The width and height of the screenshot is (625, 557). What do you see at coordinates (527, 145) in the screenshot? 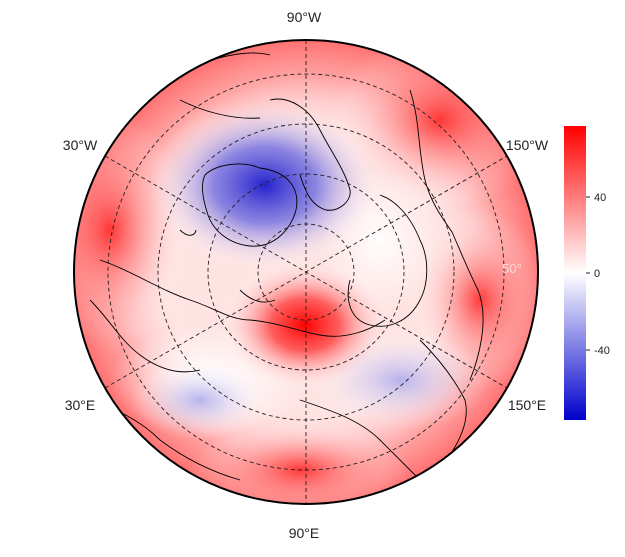
I see `lon-label-upper-right: 150°W` at bounding box center [527, 145].